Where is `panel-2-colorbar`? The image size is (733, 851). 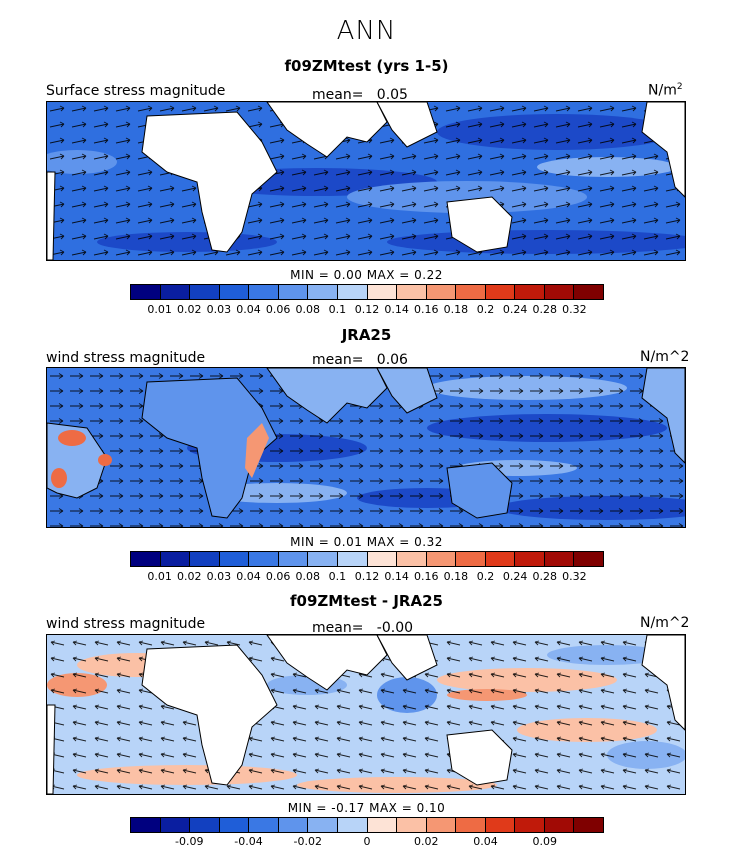
panel-2-colorbar is located at coordinates (367, 559).